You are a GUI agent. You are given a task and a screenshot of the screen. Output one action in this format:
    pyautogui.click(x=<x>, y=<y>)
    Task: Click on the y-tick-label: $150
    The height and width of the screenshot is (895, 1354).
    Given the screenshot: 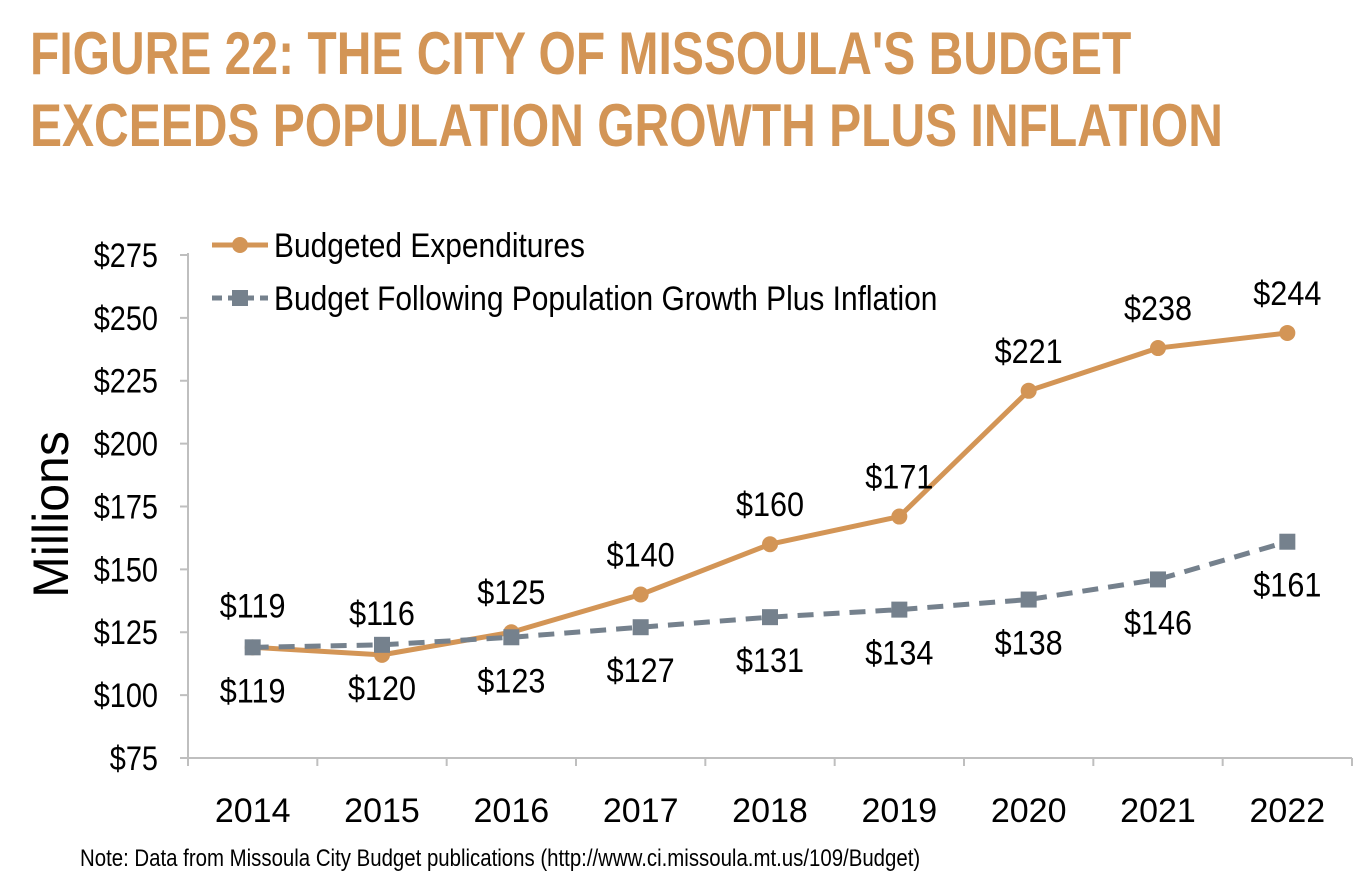 What is the action you would take?
    pyautogui.click(x=126, y=569)
    